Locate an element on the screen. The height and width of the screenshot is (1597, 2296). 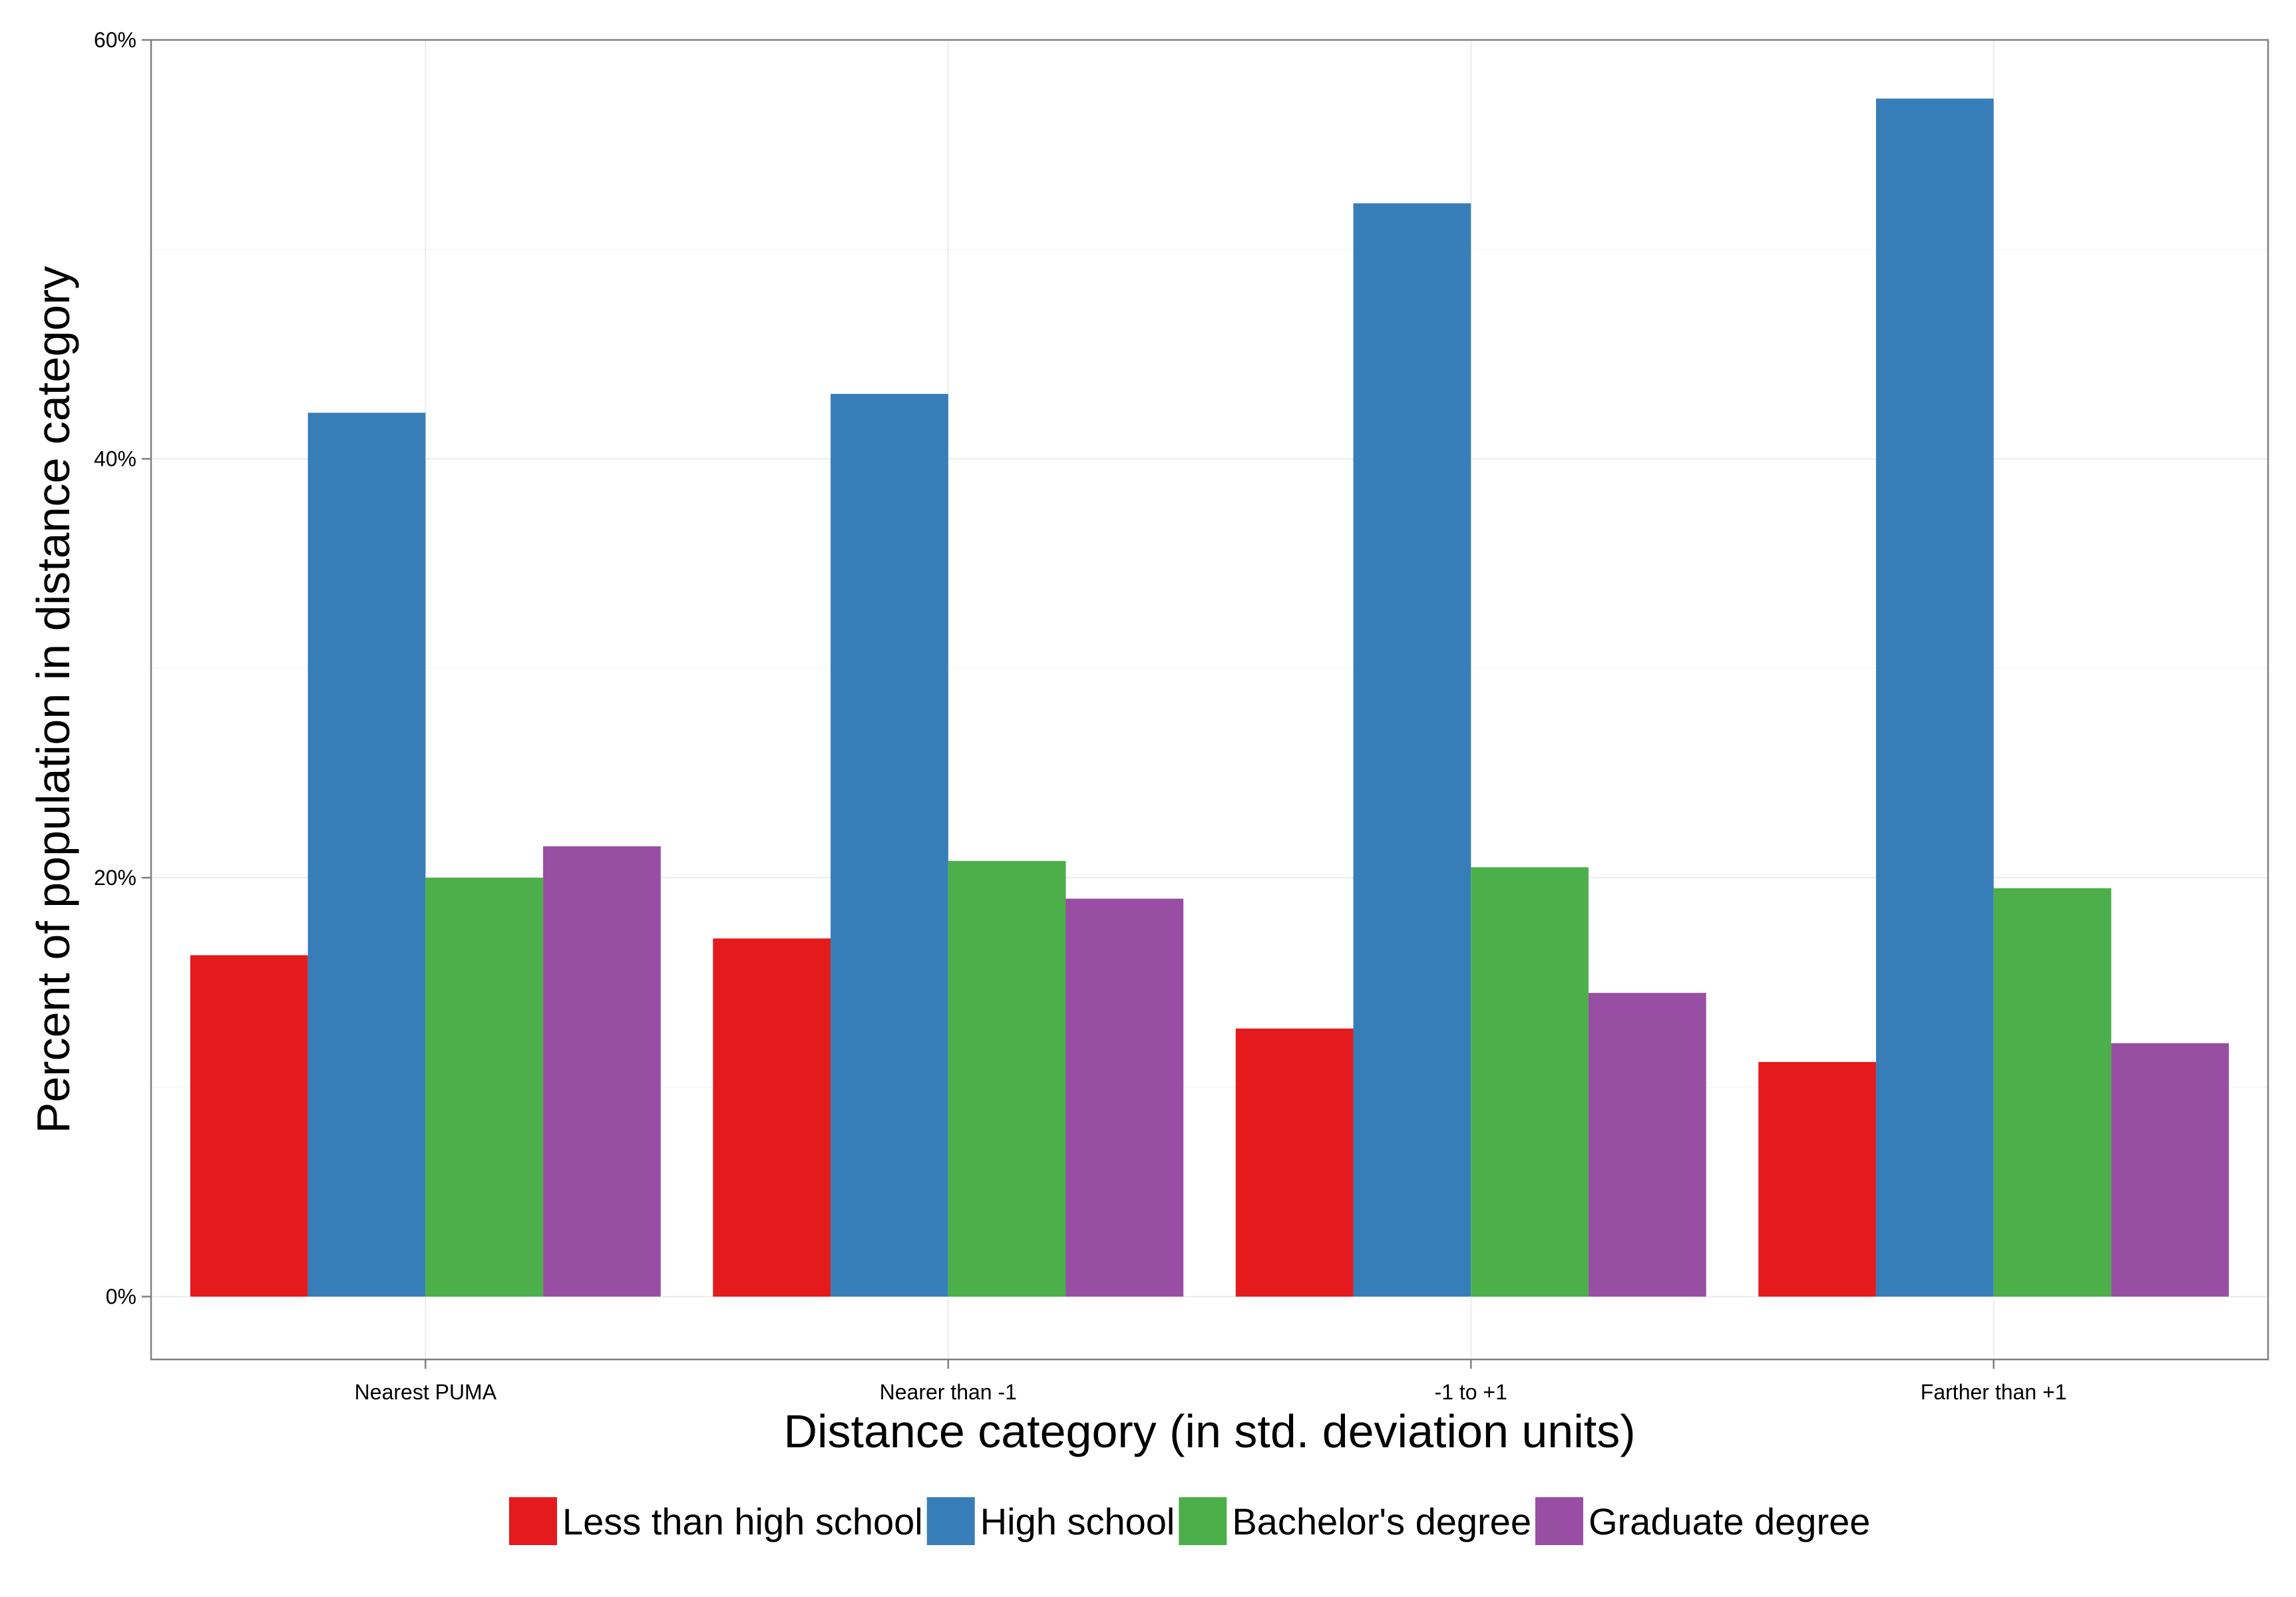
legend-label-less-than-high-school: Less than high school is located at coordinates (742, 1521).